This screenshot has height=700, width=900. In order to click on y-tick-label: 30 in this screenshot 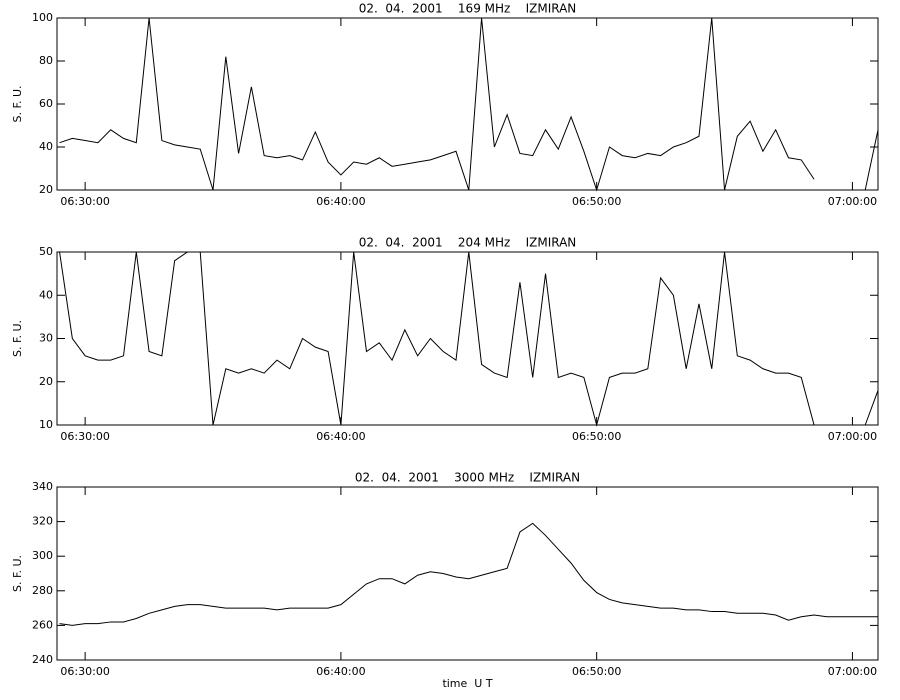, I will do `click(46, 338)`.